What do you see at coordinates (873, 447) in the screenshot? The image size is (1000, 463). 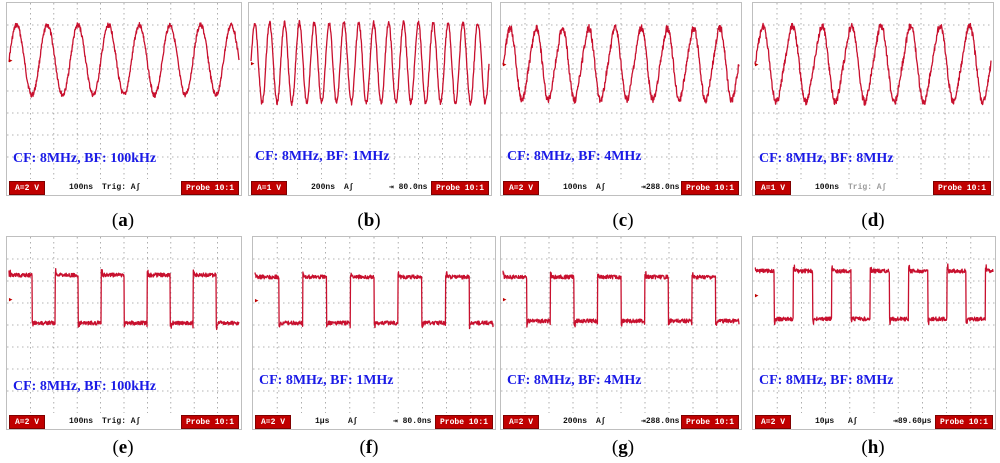 I see `caption-h: (h)` at bounding box center [873, 447].